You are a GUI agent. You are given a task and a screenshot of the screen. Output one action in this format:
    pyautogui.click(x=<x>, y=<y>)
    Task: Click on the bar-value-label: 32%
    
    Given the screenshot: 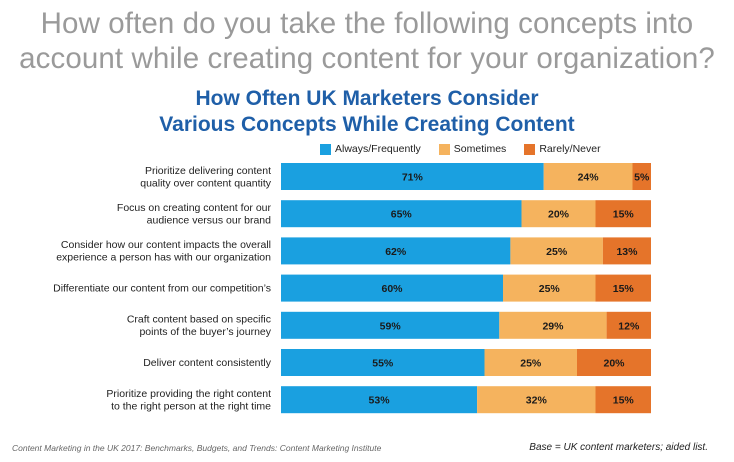 What is the action you would take?
    pyautogui.click(x=537, y=401)
    